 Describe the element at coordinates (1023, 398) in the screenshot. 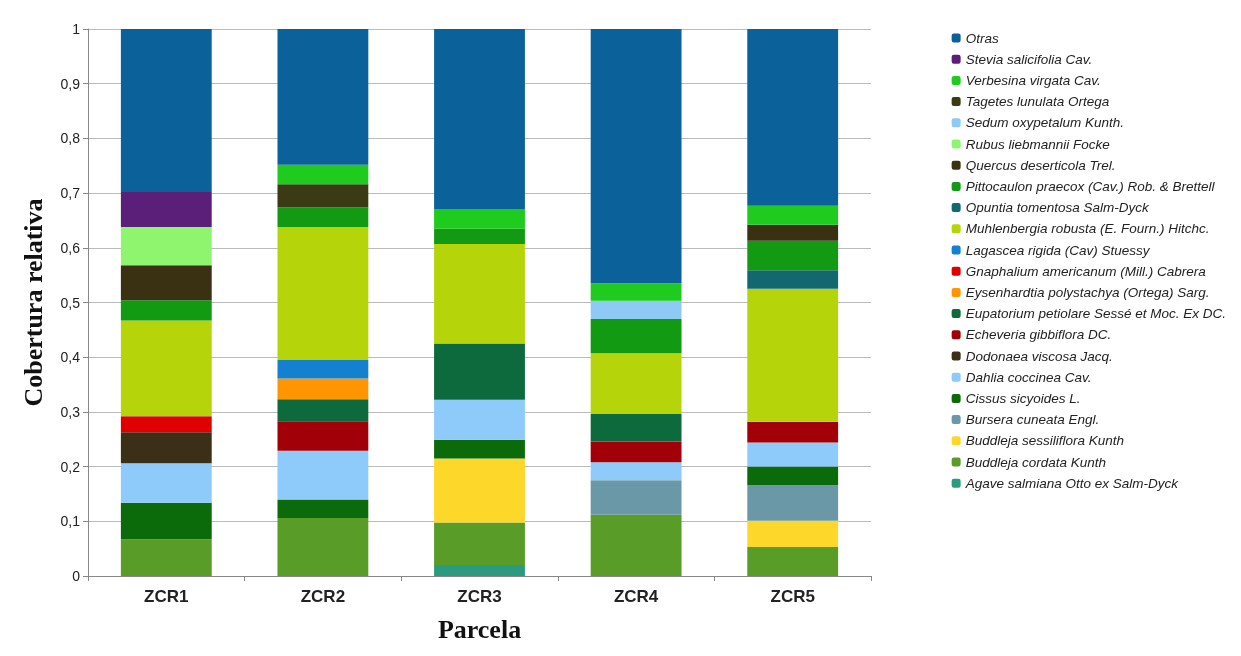

I see `legend-label: Cissus sicyoides L.` at that location.